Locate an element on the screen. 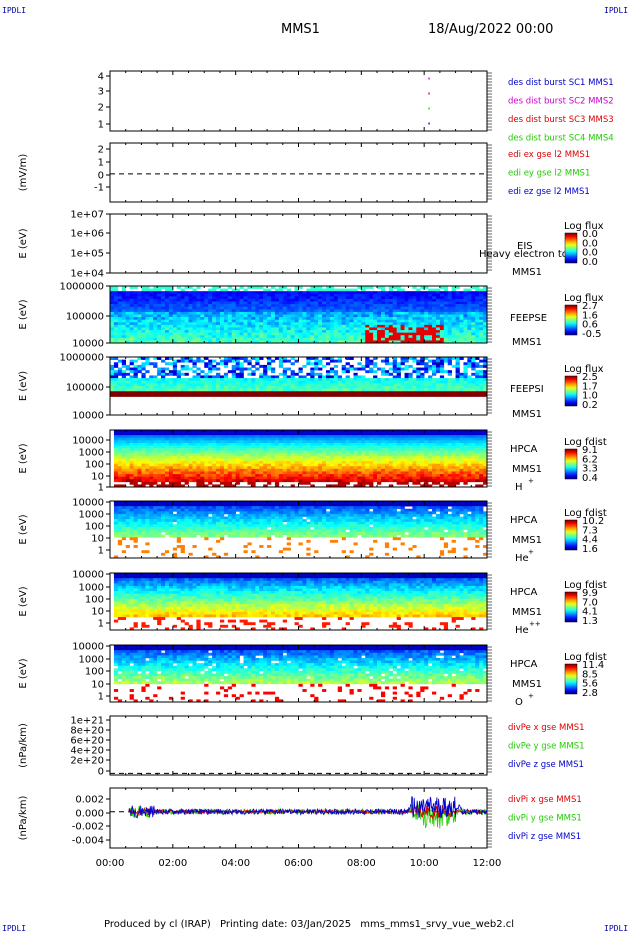  colorbar-tick: -0.5 is located at coordinates (592, 334).